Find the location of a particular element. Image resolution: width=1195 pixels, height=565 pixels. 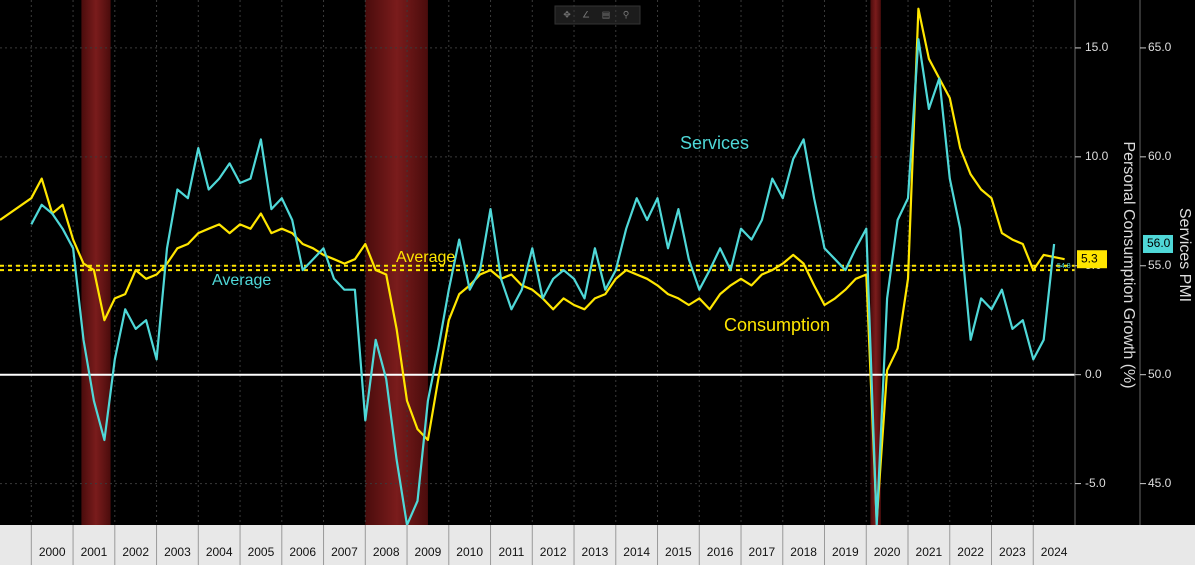

series-label: Consumption is located at coordinates (777, 325).